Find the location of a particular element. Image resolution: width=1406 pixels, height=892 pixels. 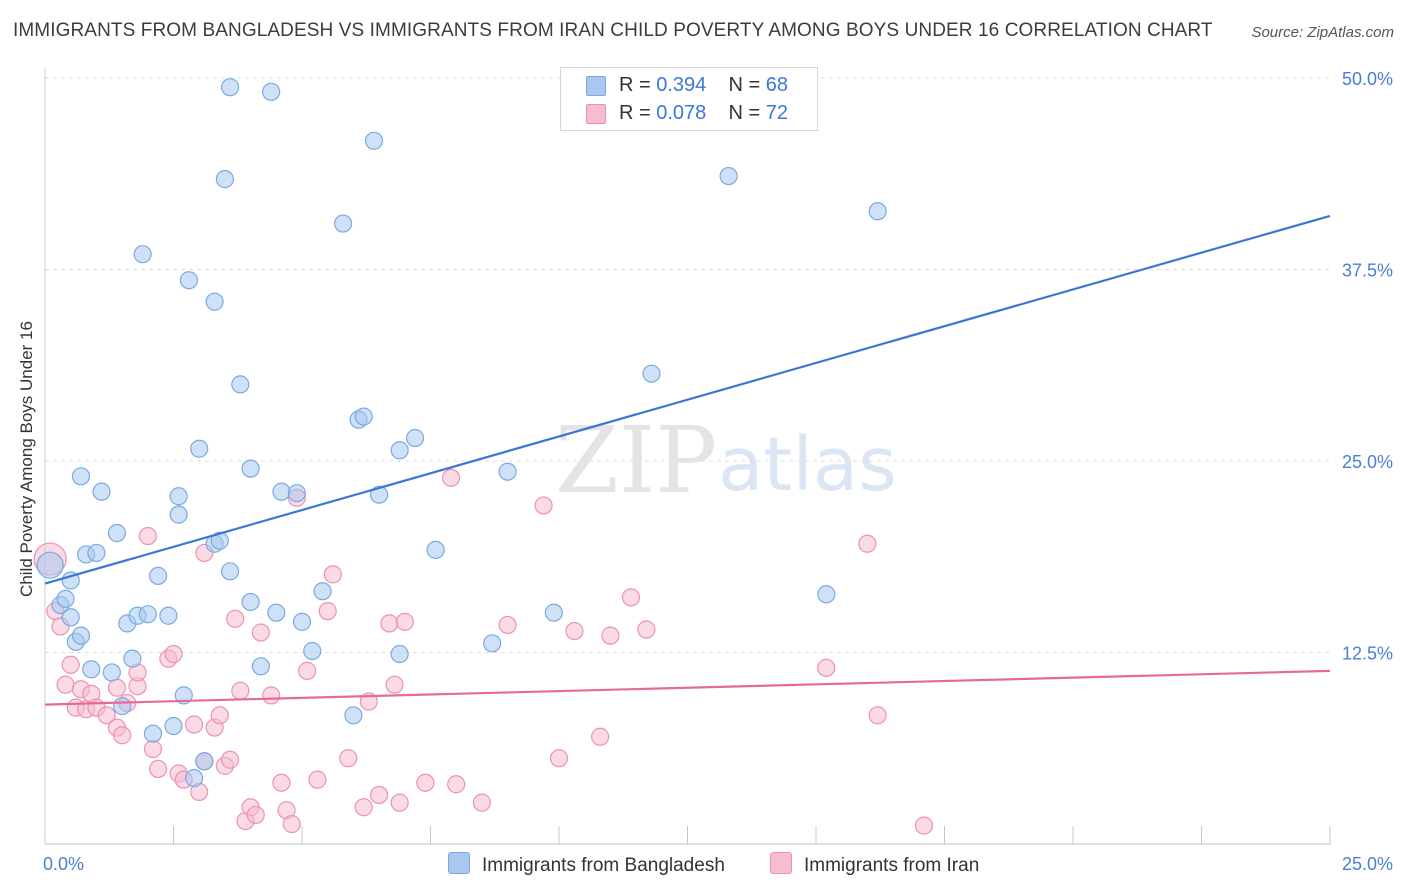

bottom-legend-iran: Immigrants from Iran is located at coordinates (874, 864).